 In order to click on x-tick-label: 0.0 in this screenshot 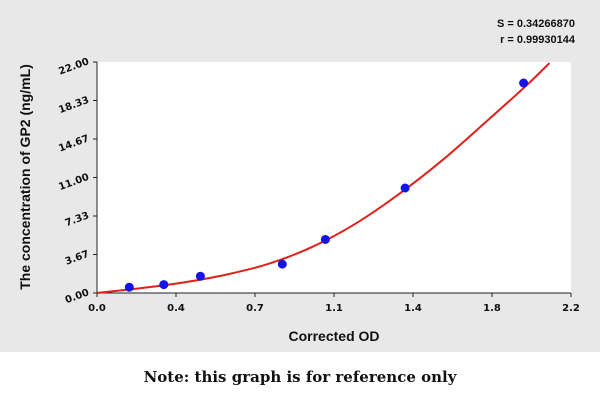, I will do `click(97, 308)`.